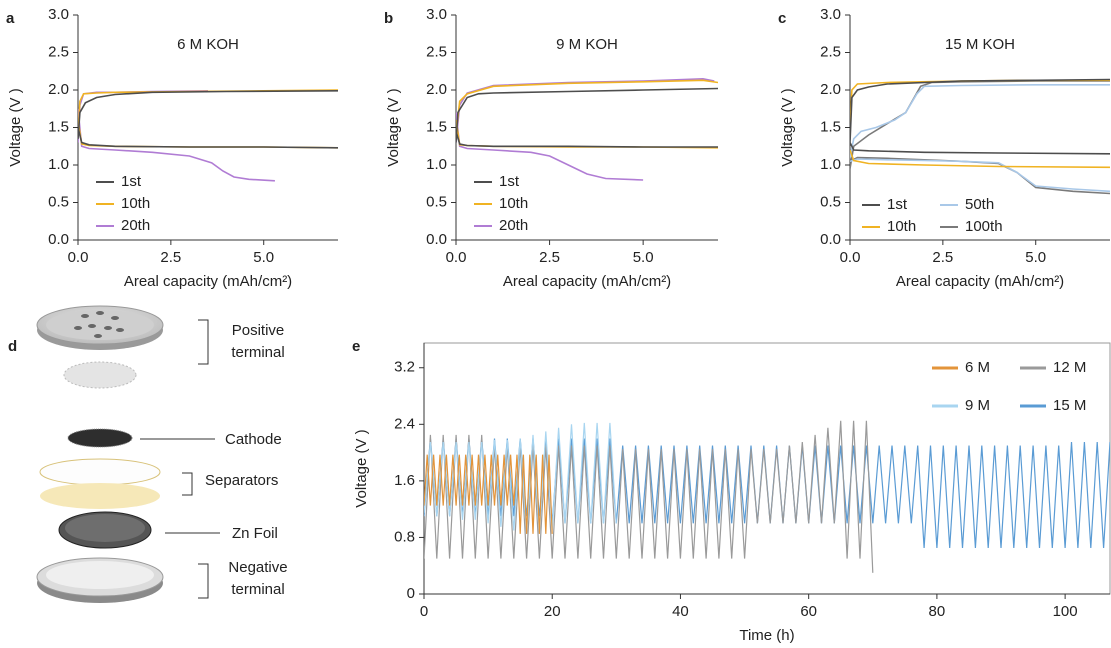  I want to click on label: Separators, so click(241, 480).